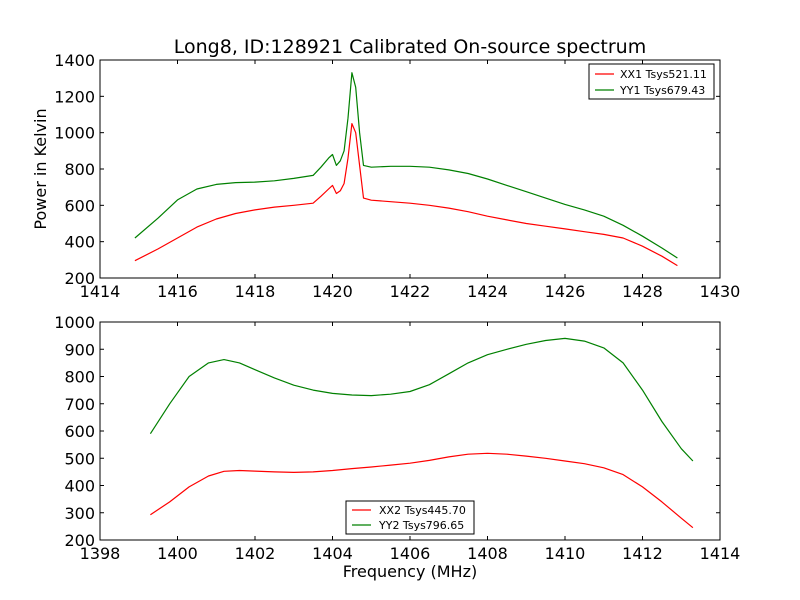  Describe the element at coordinates (487, 553) in the screenshot. I see `bottom-x-tick-label: 1408` at that location.